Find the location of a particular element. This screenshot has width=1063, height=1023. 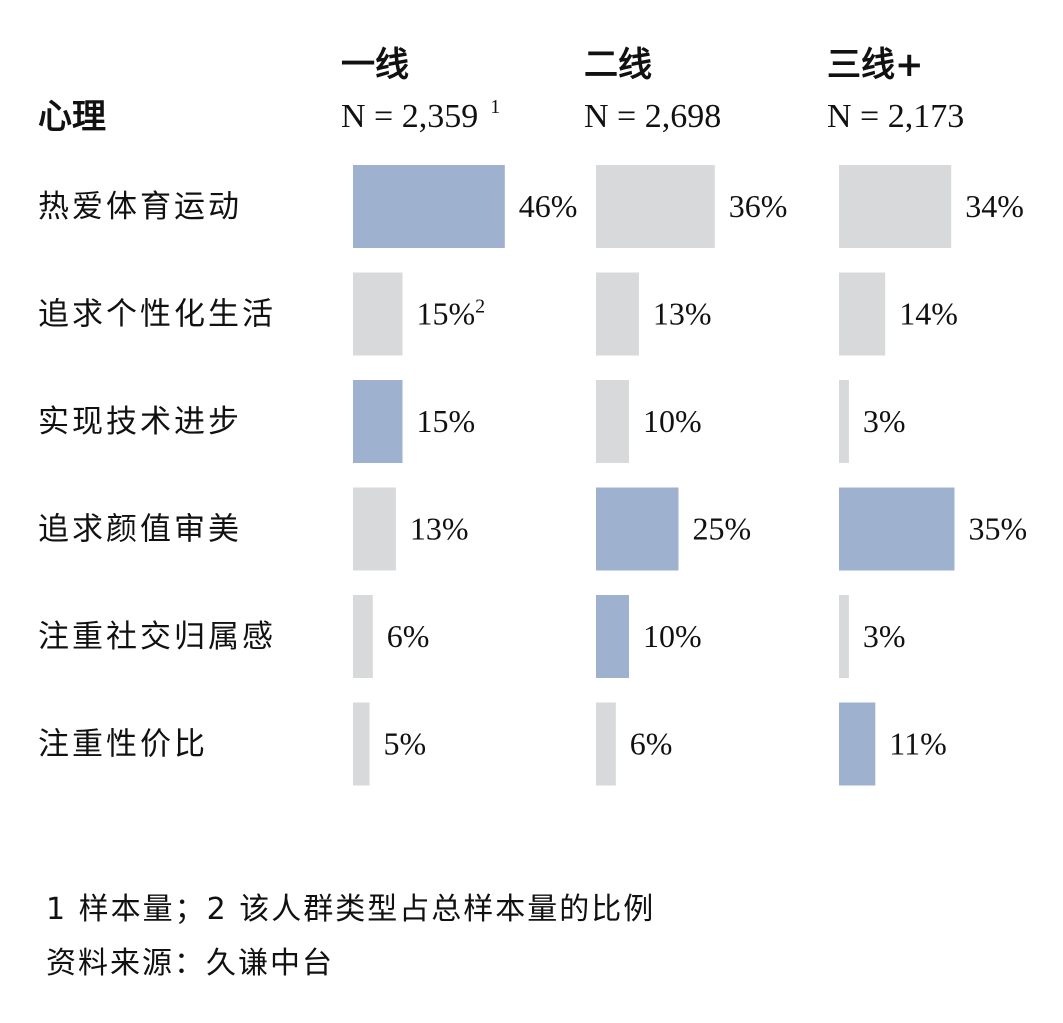

data-label-note: 2 is located at coordinates (480, 307).